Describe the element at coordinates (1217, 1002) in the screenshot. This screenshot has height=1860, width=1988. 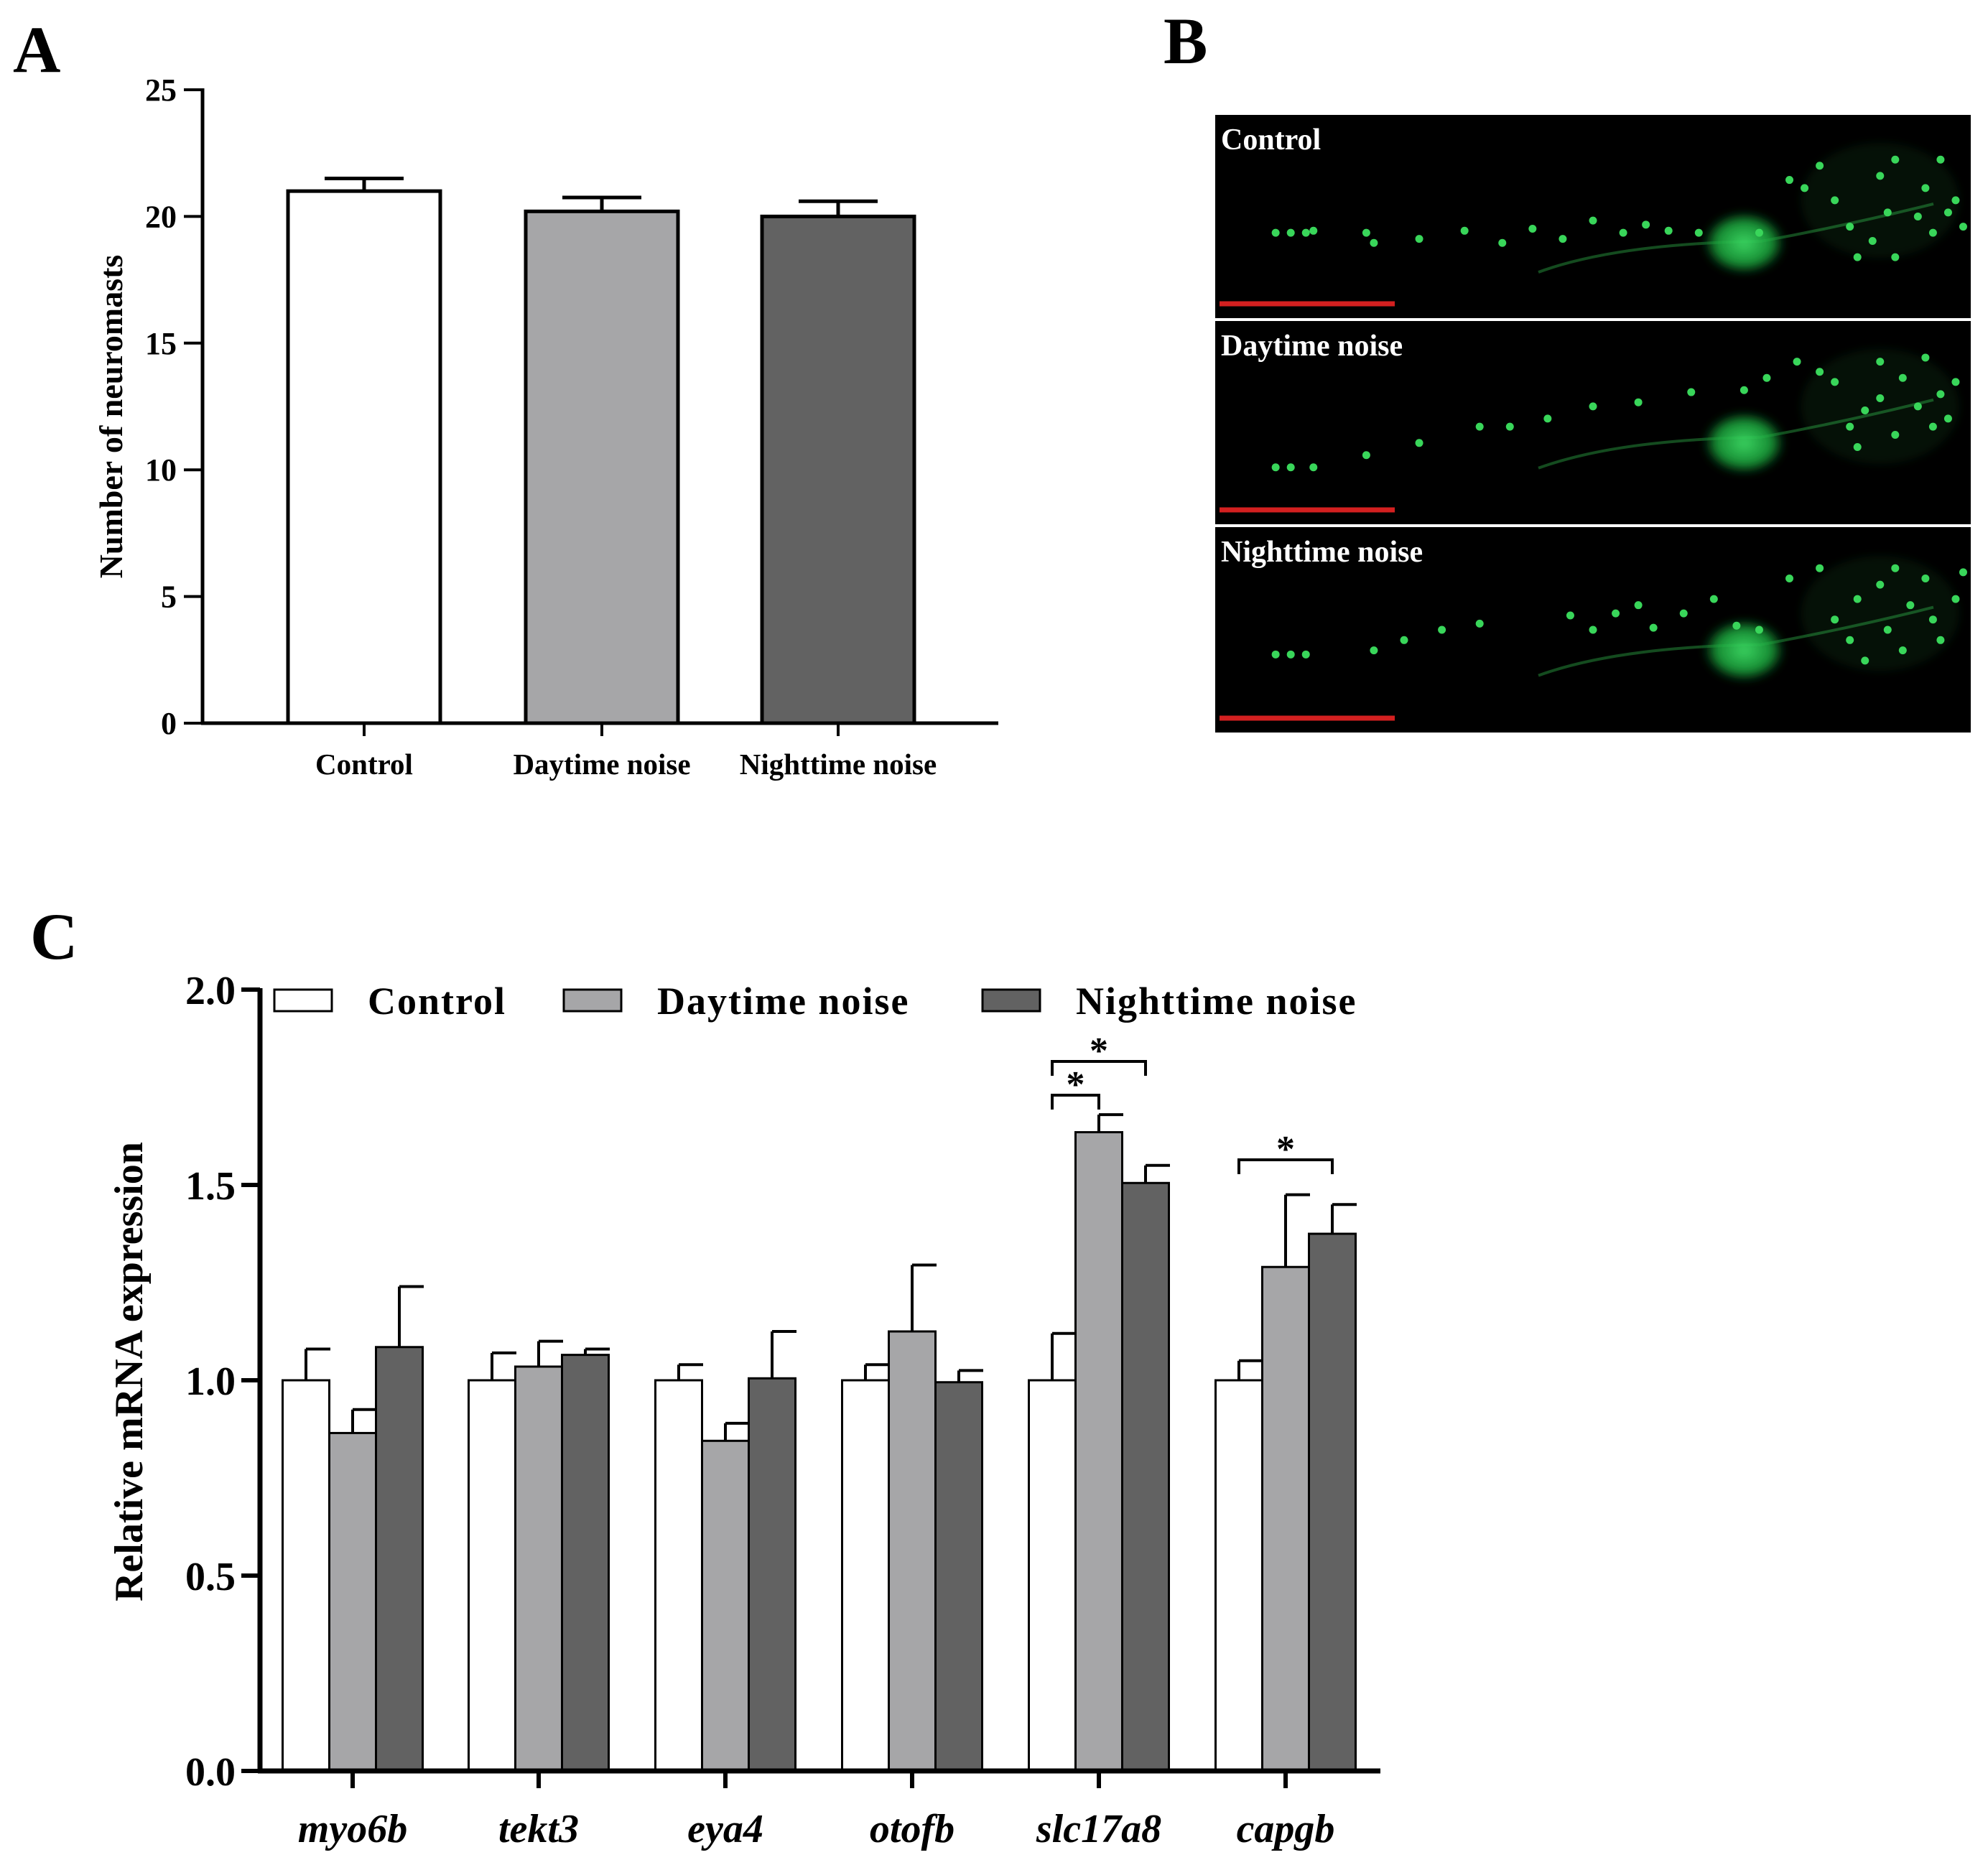
I see `legend-label: Nighttime noise` at that location.